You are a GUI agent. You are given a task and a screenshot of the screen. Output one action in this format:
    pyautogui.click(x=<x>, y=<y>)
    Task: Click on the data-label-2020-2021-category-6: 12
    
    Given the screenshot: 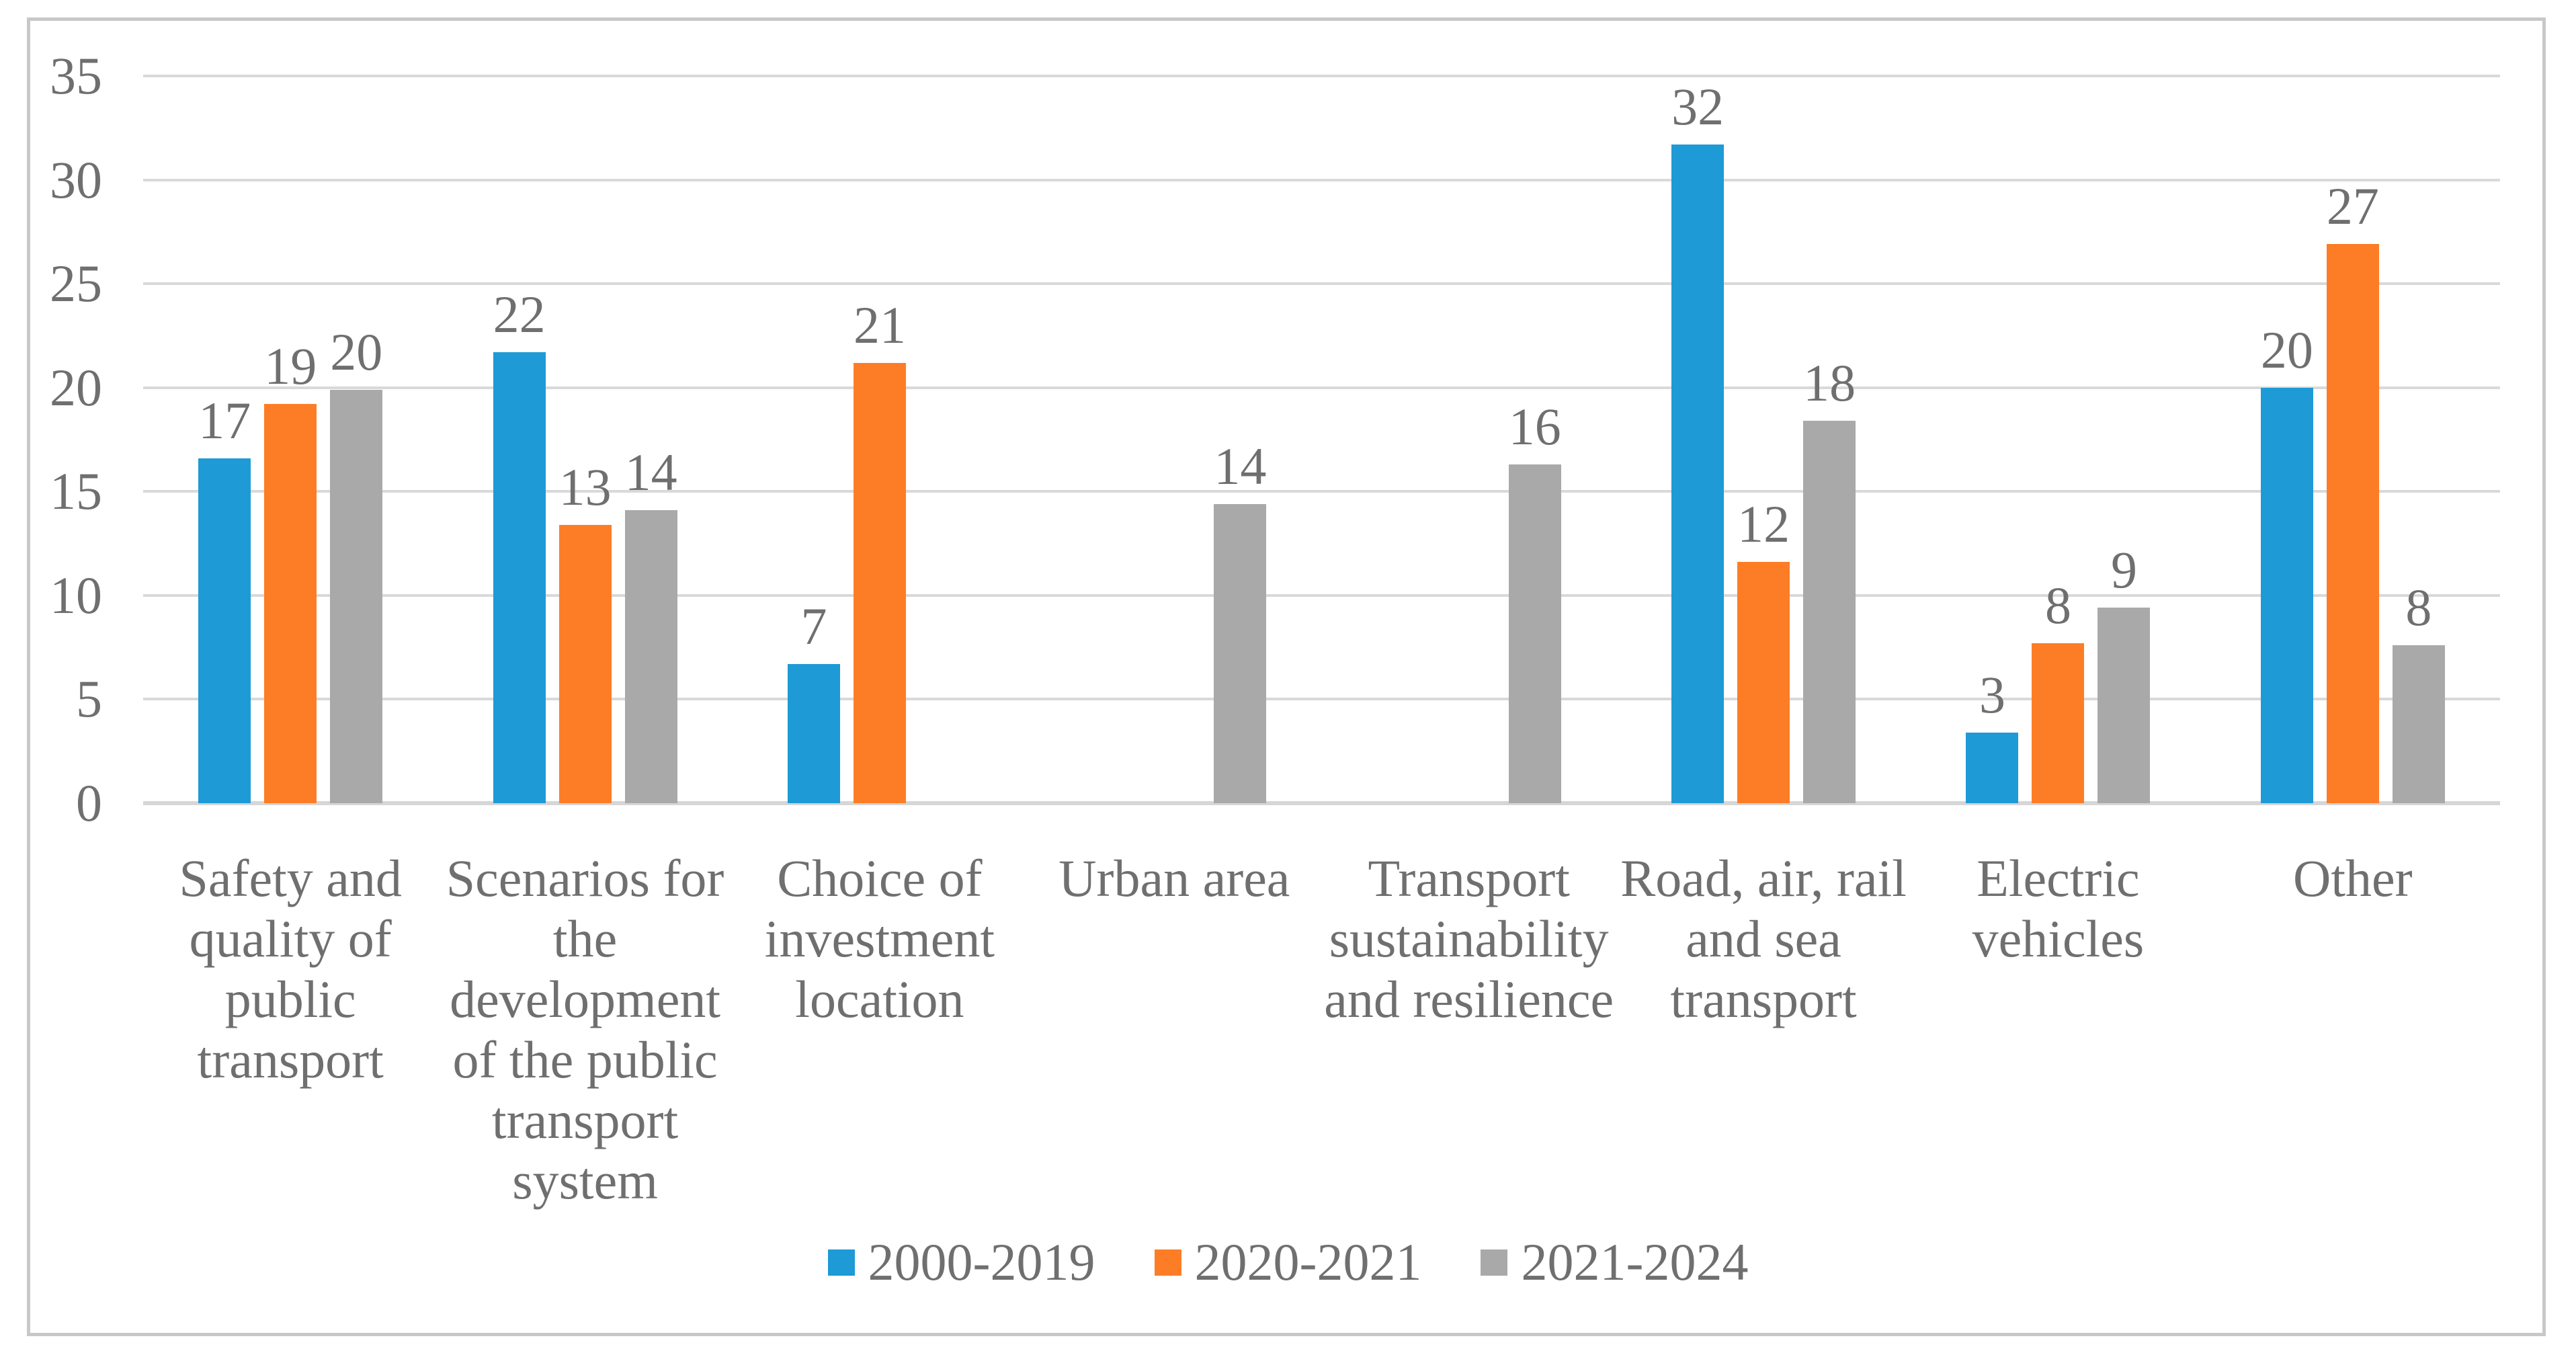 What is the action you would take?
    pyautogui.click(x=1763, y=524)
    